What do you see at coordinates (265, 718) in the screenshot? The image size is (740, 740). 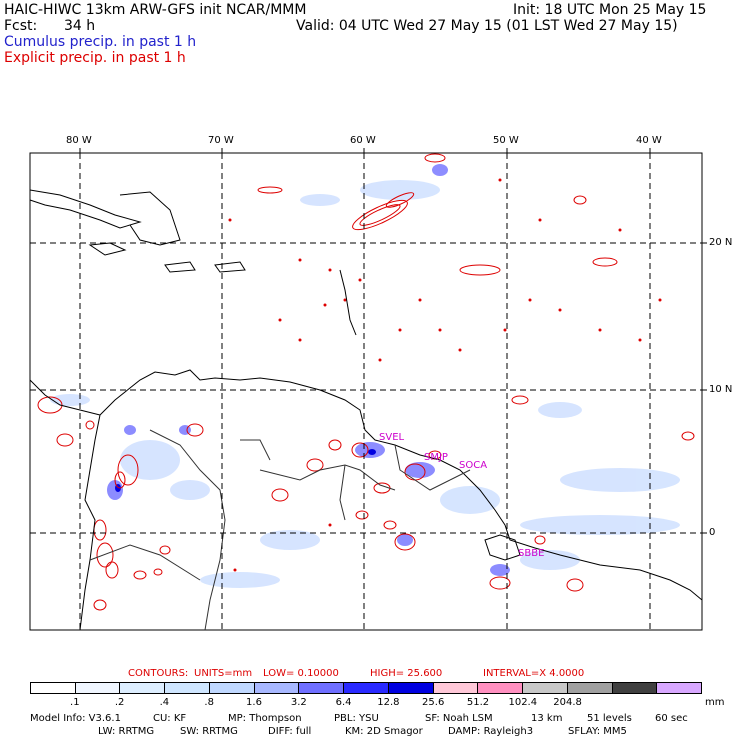 I see `model-info-mp: MP: Thompson` at bounding box center [265, 718].